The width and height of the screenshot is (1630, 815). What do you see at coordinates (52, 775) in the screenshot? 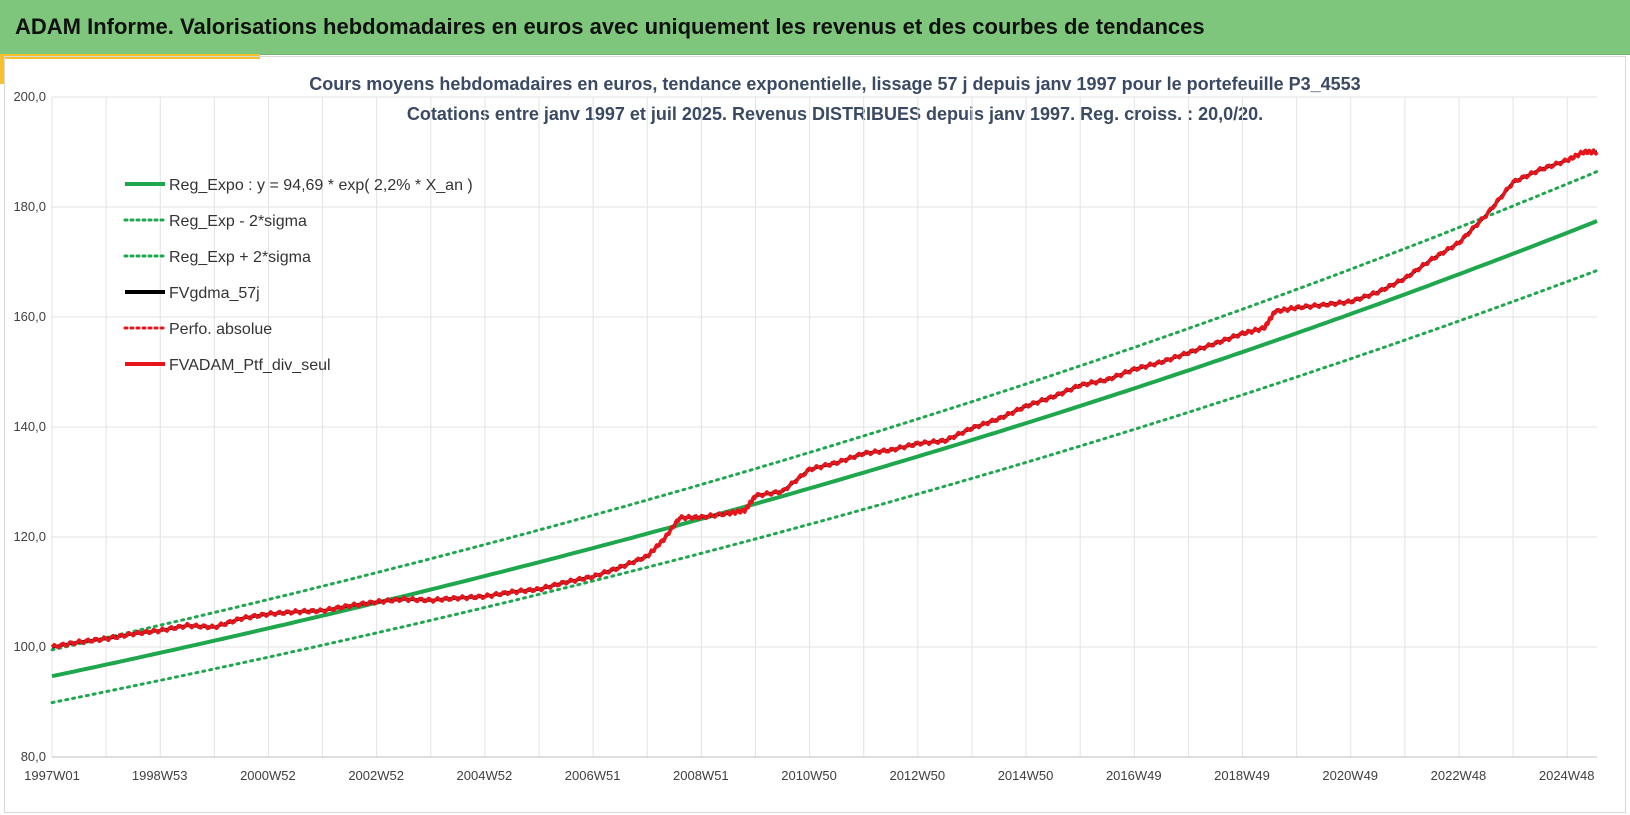
I see `x-tick-label: 1997W01` at bounding box center [52, 775].